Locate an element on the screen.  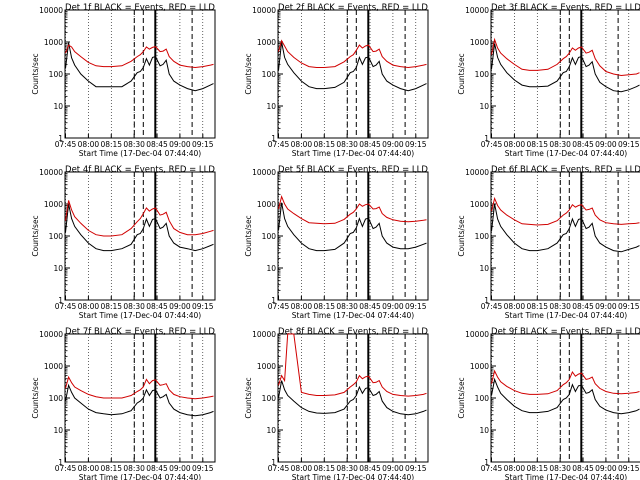
chart-title: Det 4f BLACK = Events, RED = LLD is located at coordinates (140, 170).